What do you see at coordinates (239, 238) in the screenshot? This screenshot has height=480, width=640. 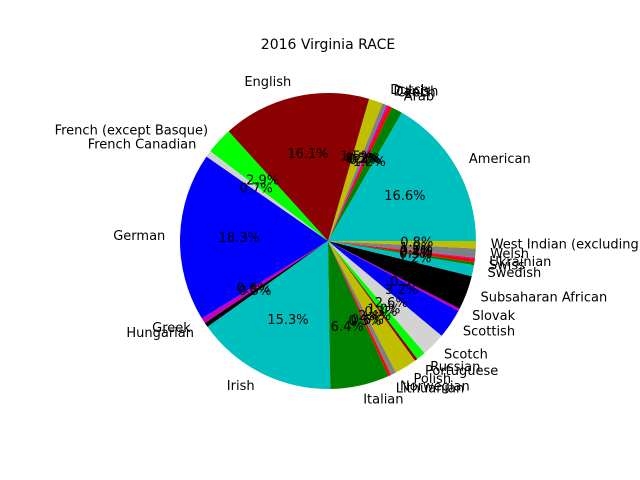 I see `slice-pct-german: 18.3%` at bounding box center [239, 238].